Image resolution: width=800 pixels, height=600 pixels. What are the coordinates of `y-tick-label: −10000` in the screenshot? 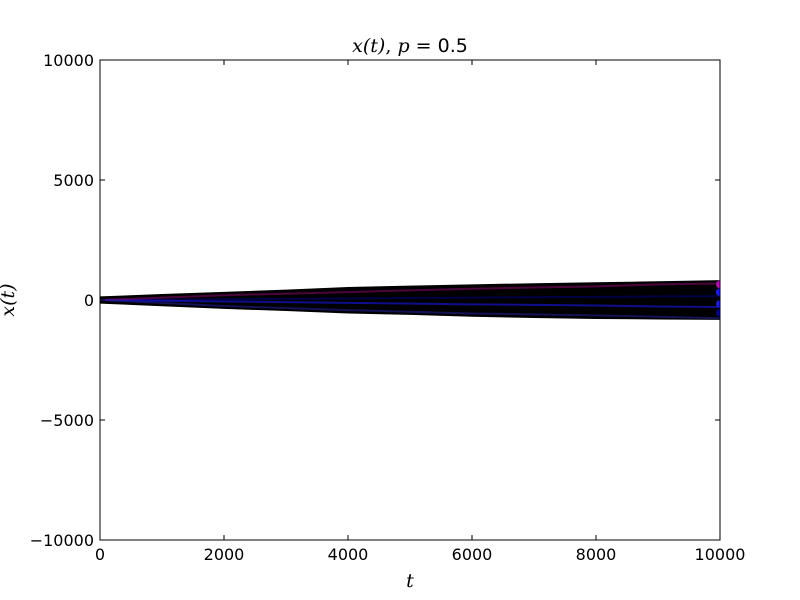 It's located at (62, 540).